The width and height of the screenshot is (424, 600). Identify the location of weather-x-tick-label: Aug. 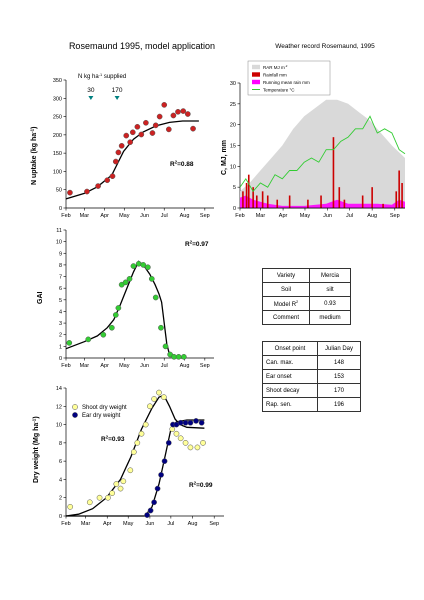
(372, 216).